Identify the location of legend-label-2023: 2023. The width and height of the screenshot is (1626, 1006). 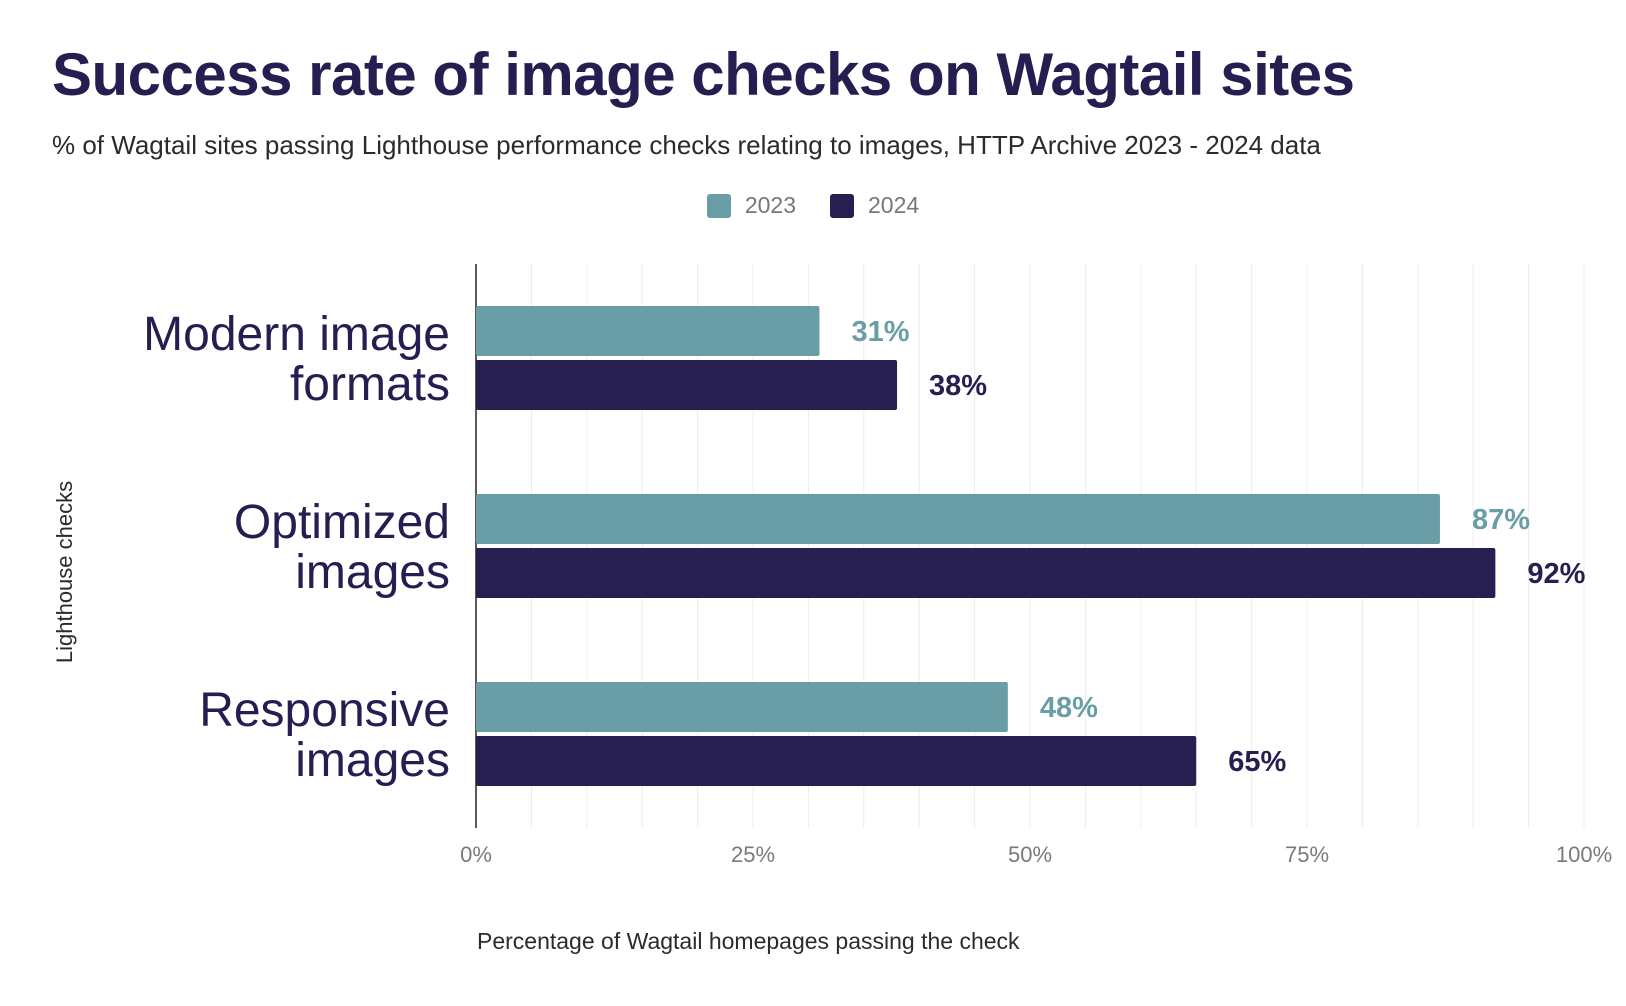
(770, 205).